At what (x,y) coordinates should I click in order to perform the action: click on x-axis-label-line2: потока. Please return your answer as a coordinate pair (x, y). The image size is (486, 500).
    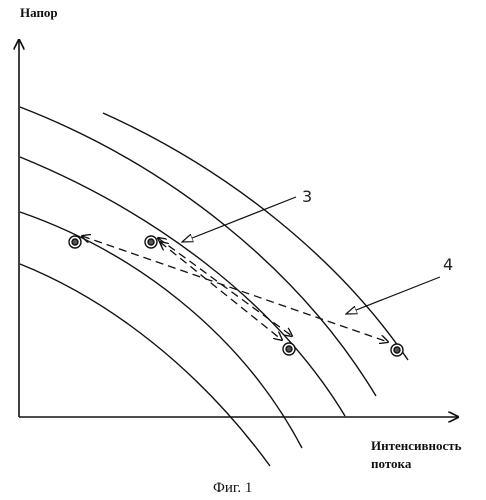
    Looking at the image, I should click on (391, 463).